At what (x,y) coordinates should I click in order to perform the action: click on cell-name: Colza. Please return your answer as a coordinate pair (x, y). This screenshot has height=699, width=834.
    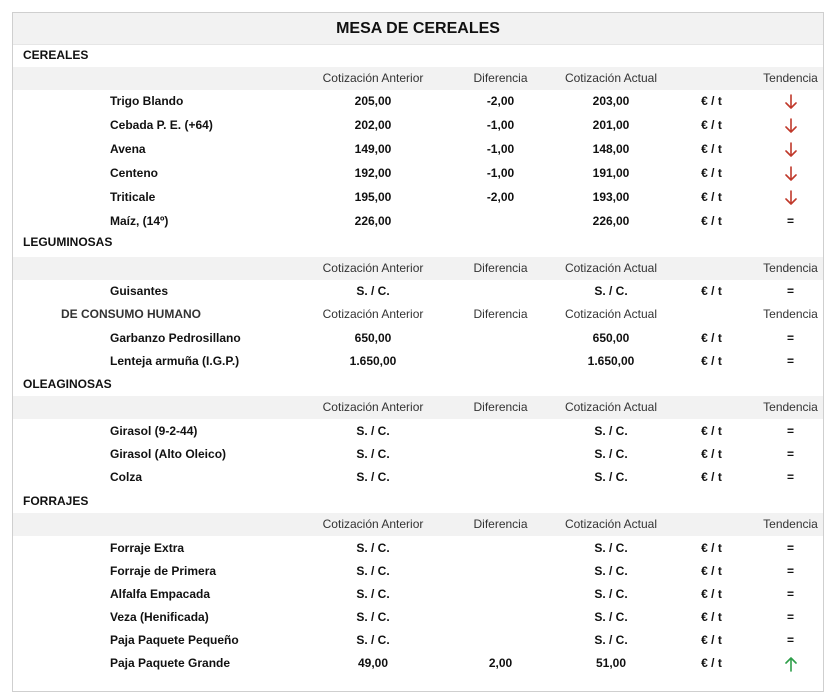
    Looking at the image, I should click on (126, 477).